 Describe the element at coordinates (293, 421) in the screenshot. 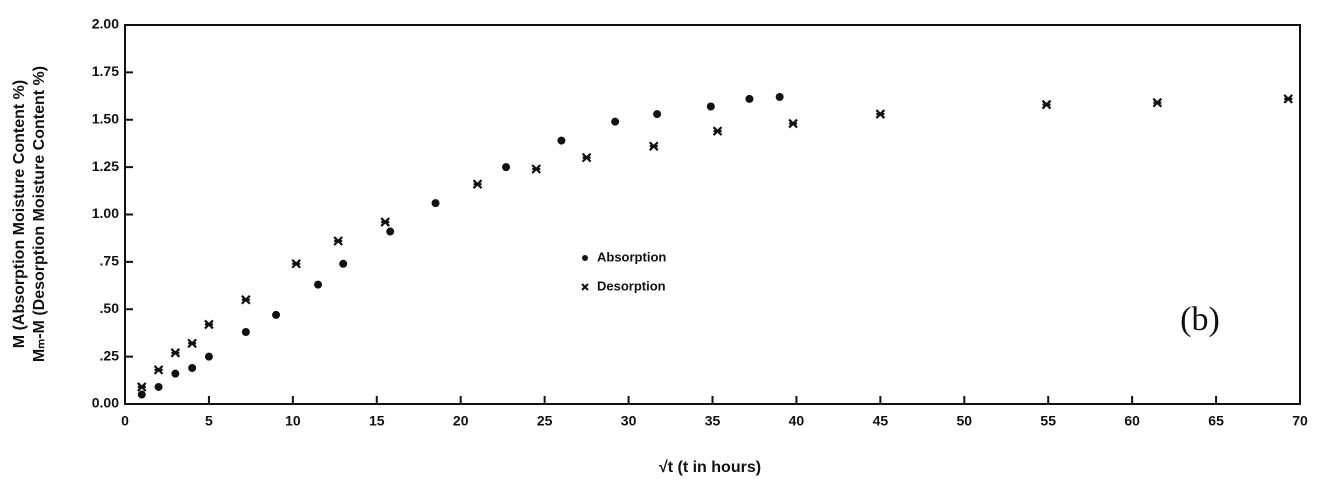

I see `x-tick-label: 10` at that location.